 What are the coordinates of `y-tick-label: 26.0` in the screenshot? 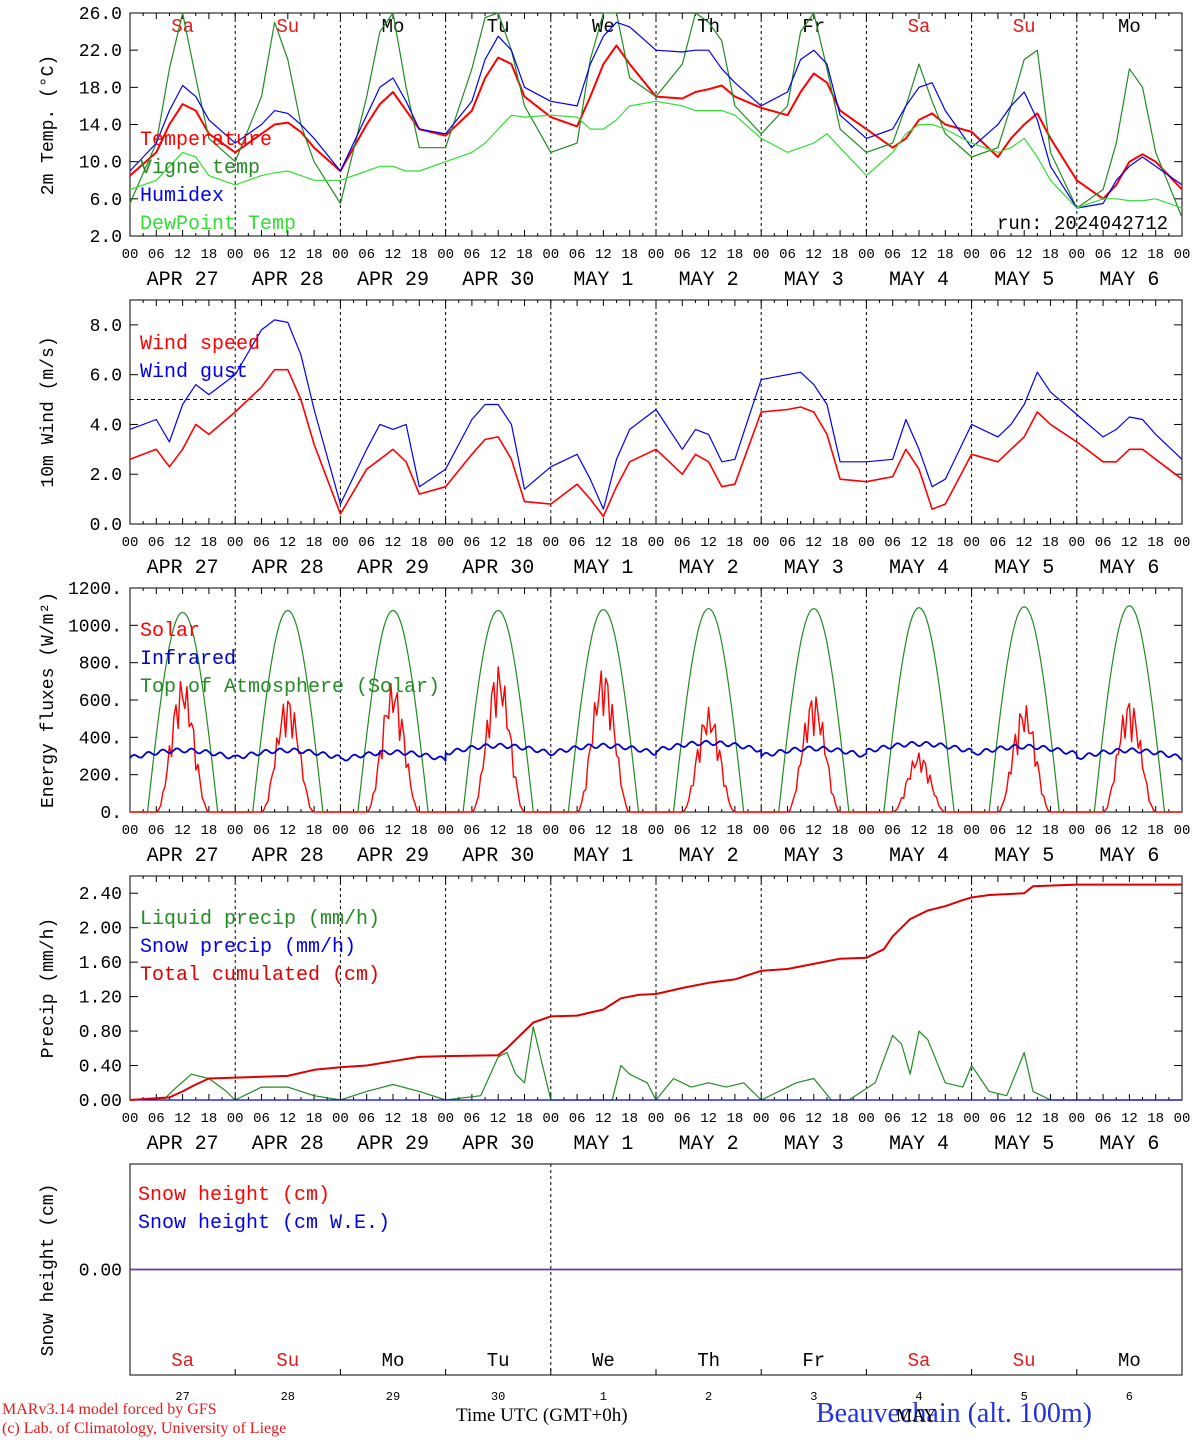 It's located at (100, 15).